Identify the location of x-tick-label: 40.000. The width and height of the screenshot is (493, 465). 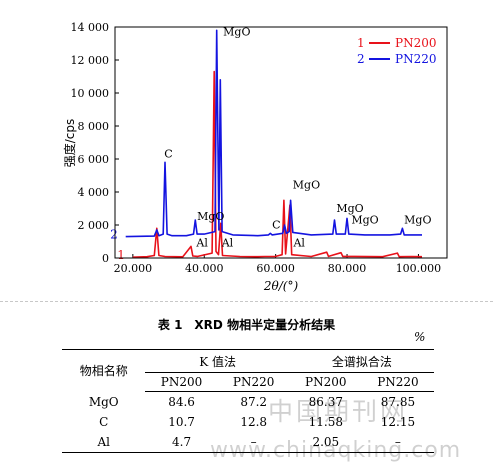
(204, 268).